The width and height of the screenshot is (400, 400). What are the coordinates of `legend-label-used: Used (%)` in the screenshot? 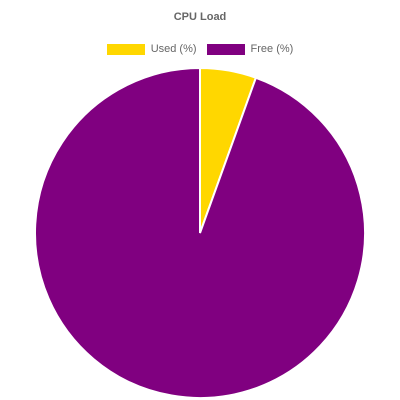 It's located at (173, 49).